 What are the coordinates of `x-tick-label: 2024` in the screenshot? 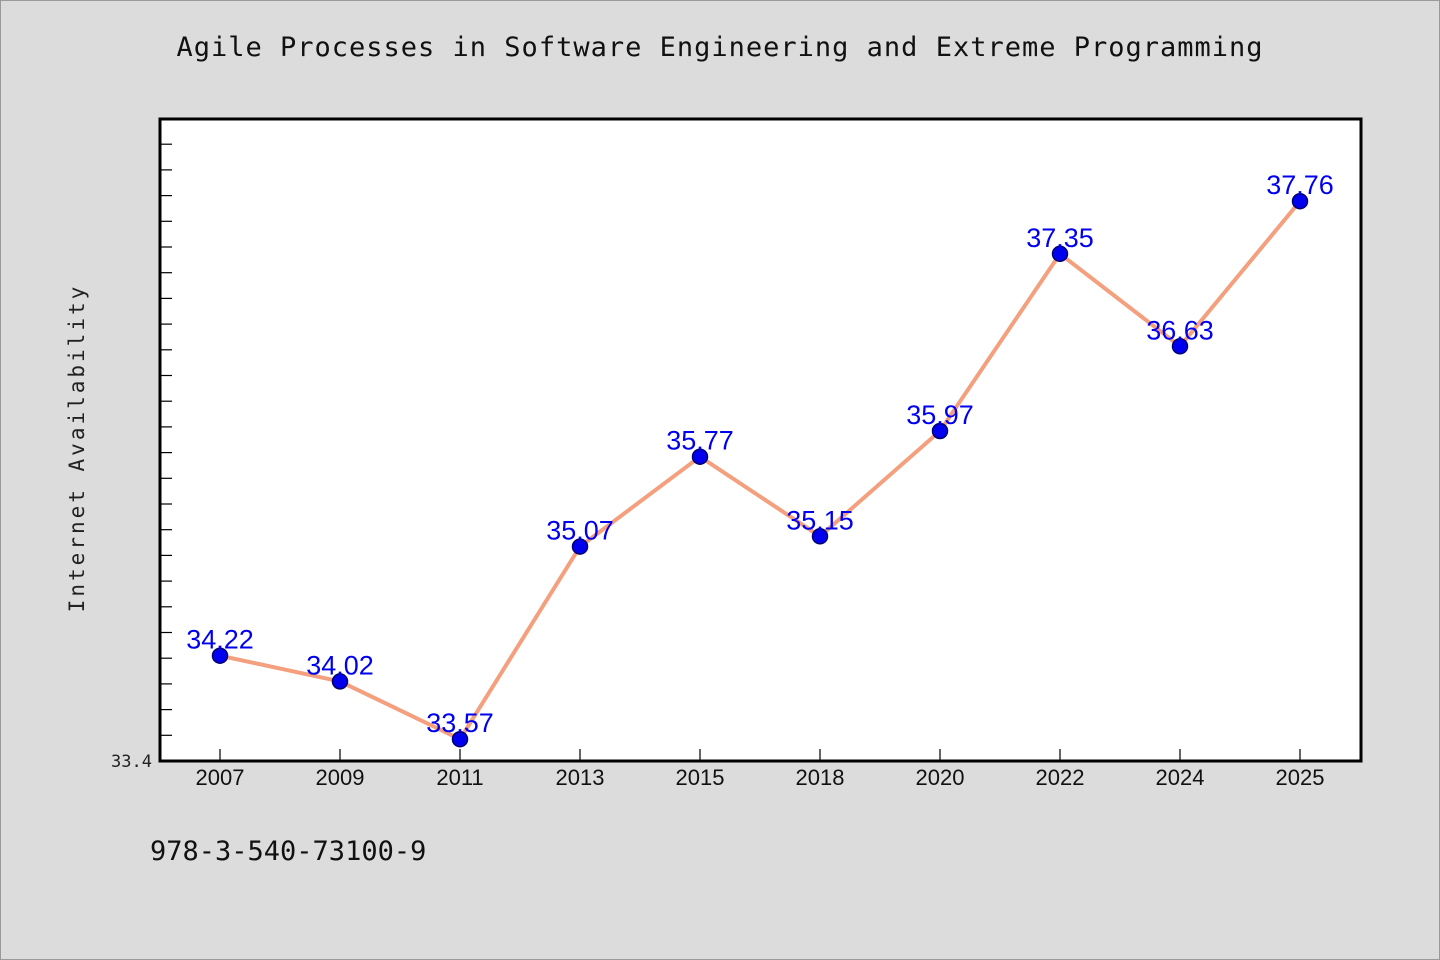 It's located at (1180, 777).